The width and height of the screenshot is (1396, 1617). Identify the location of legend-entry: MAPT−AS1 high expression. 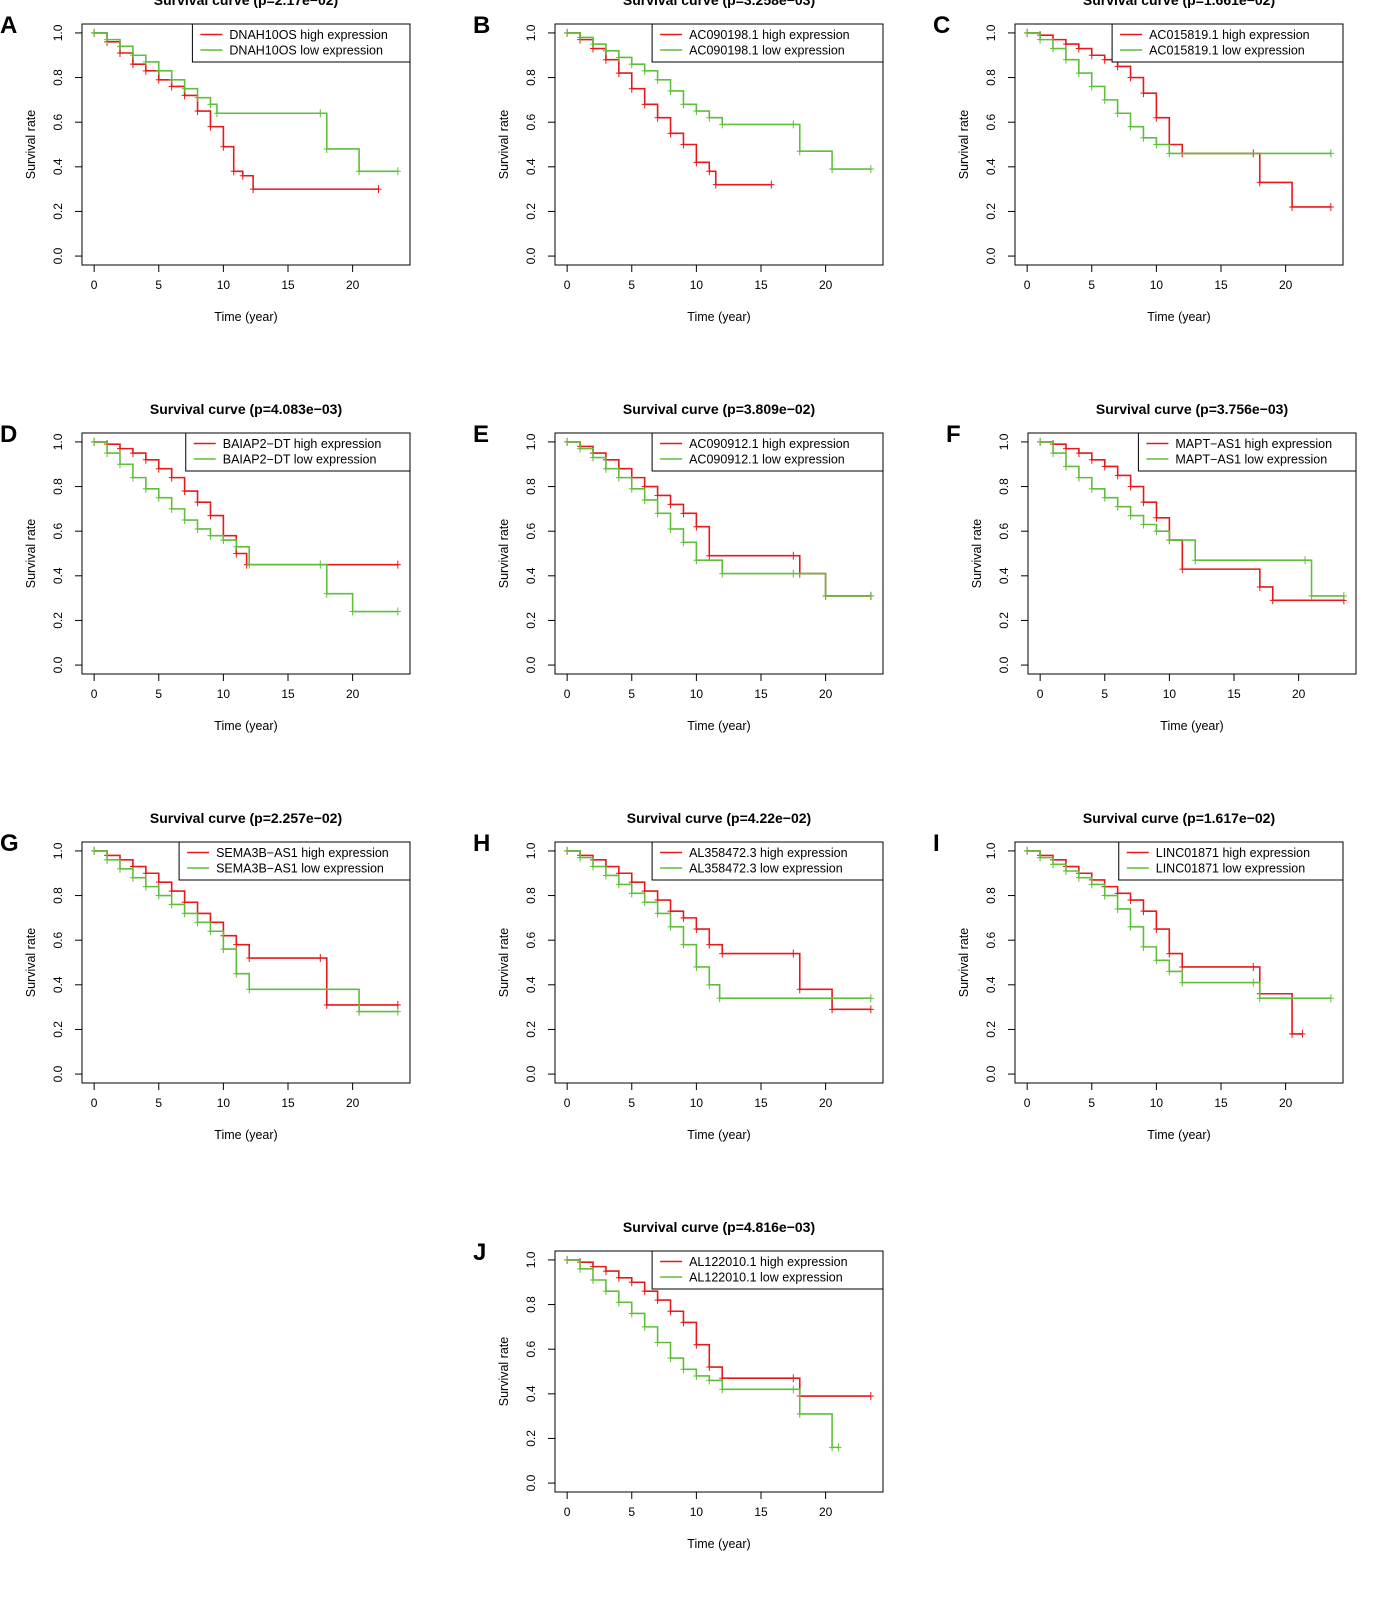
(1253, 444).